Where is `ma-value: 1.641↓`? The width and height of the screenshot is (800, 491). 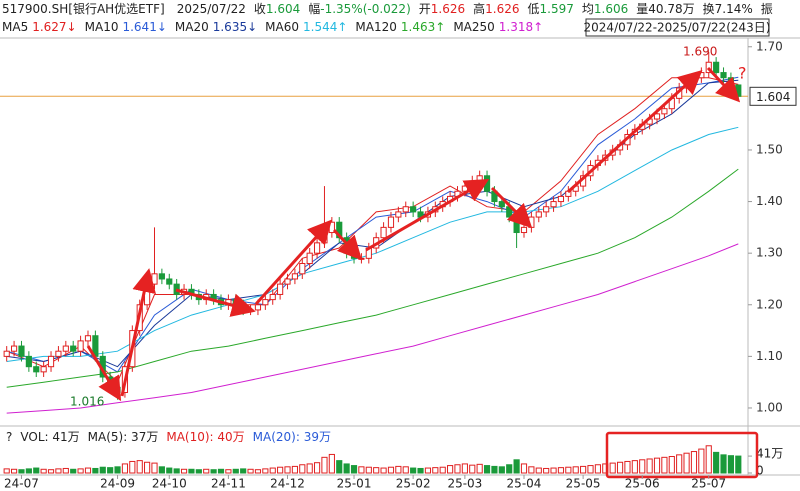 ma-value: 1.641↓ is located at coordinates (144, 27).